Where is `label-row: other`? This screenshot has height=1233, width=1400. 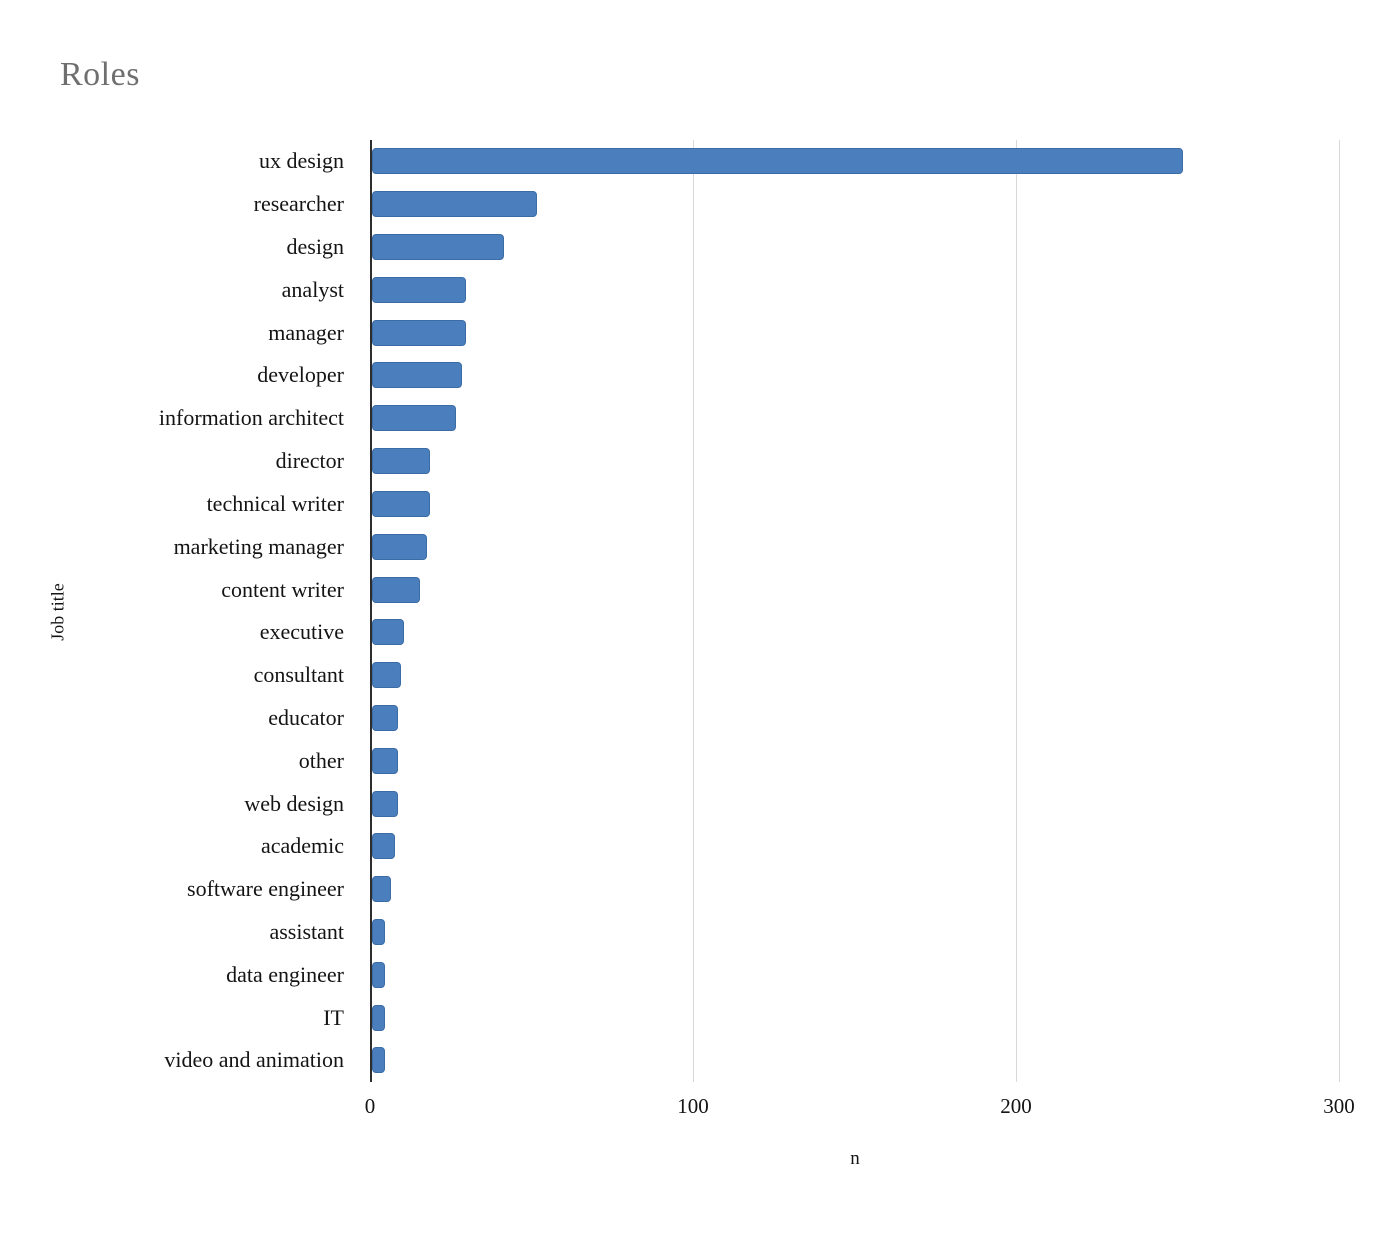
label-row: other is located at coordinates (178, 760).